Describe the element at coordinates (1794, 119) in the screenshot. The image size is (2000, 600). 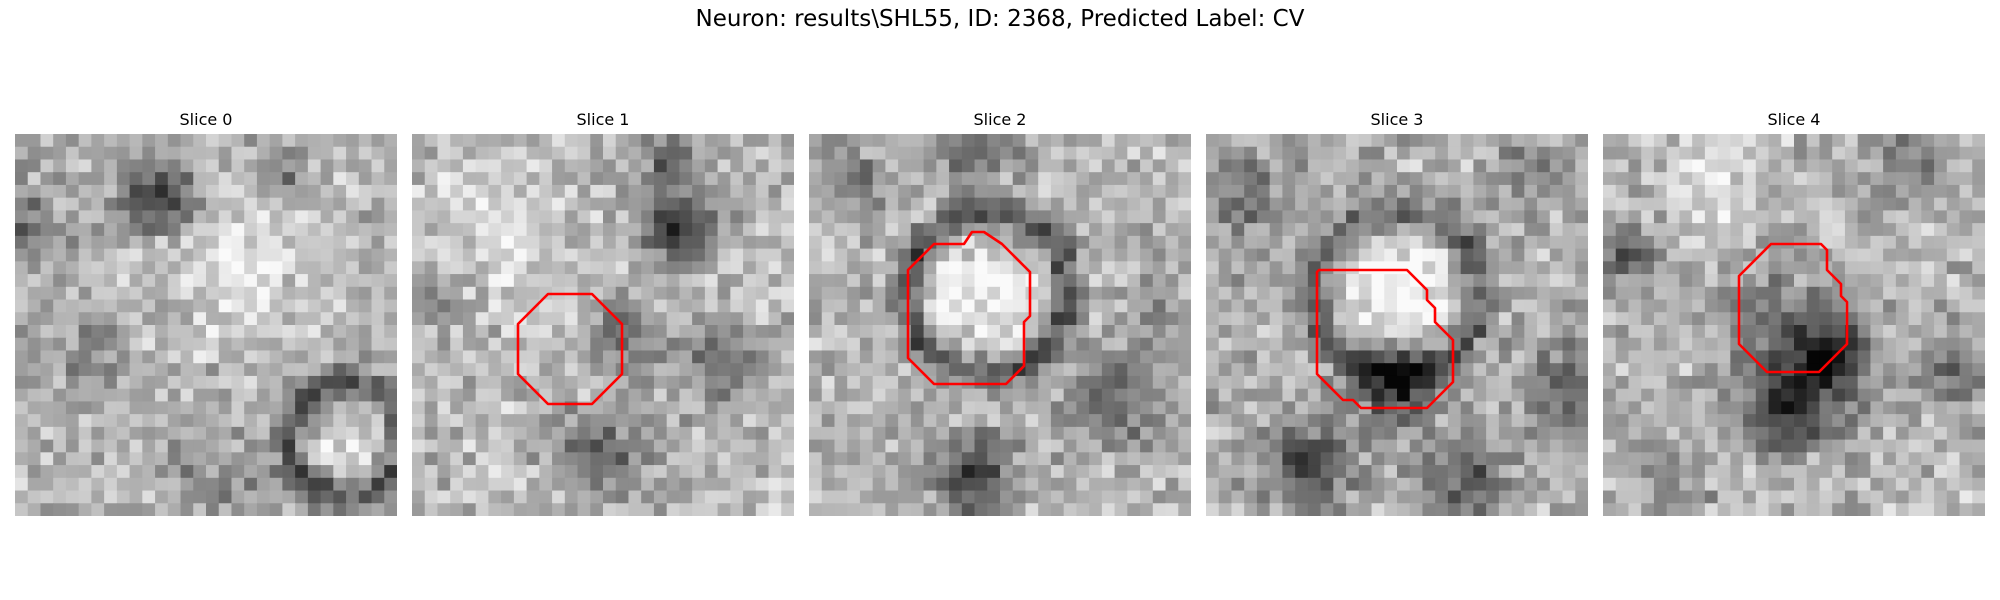
I see `panel-title-slice-4: Slice 4` at that location.